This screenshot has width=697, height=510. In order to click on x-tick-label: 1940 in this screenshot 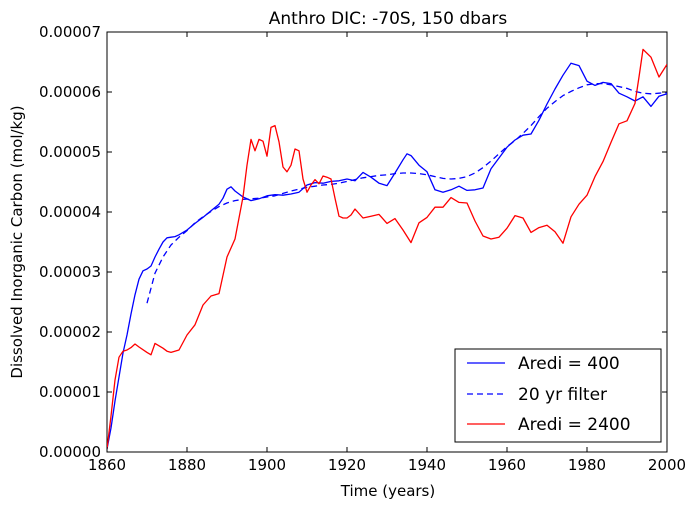, I will do `click(427, 465)`.